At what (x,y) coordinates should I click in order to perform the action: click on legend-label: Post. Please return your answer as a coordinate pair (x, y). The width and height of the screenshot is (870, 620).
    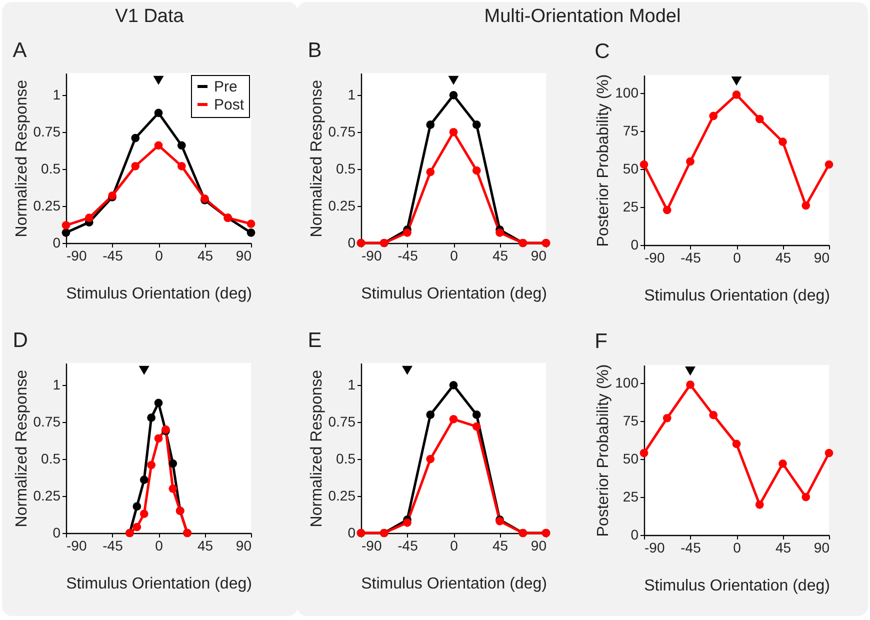
    Looking at the image, I should click on (229, 105).